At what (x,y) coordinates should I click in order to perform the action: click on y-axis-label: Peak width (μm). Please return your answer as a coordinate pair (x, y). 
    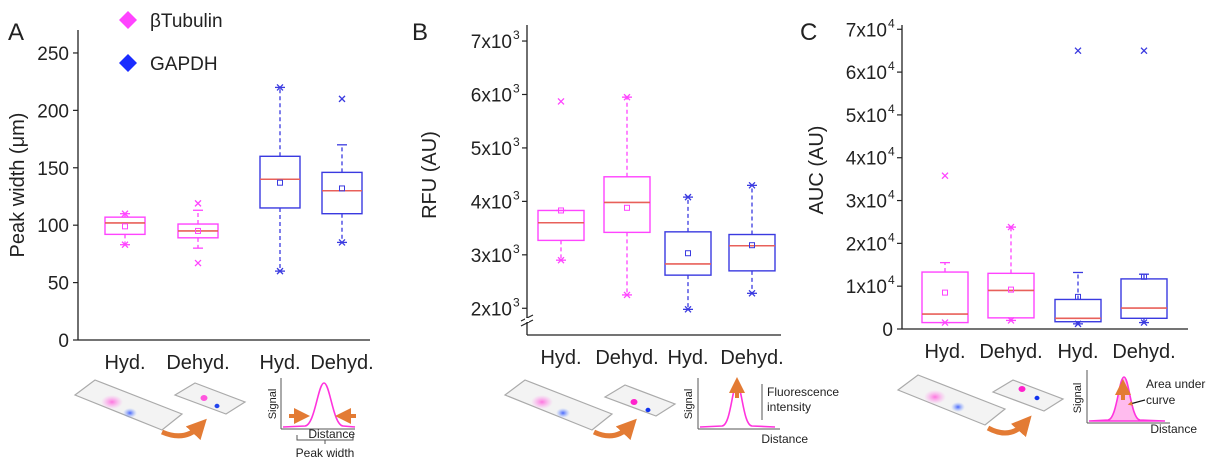
    Looking at the image, I should click on (18, 185).